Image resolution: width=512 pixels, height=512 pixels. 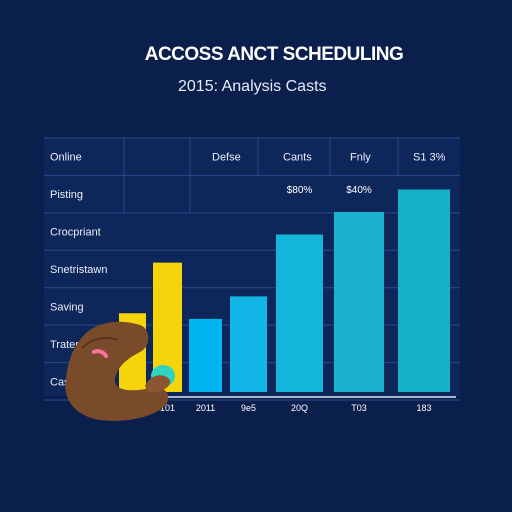 What do you see at coordinates (300, 190) in the screenshot?
I see `data-label: $80%` at bounding box center [300, 190].